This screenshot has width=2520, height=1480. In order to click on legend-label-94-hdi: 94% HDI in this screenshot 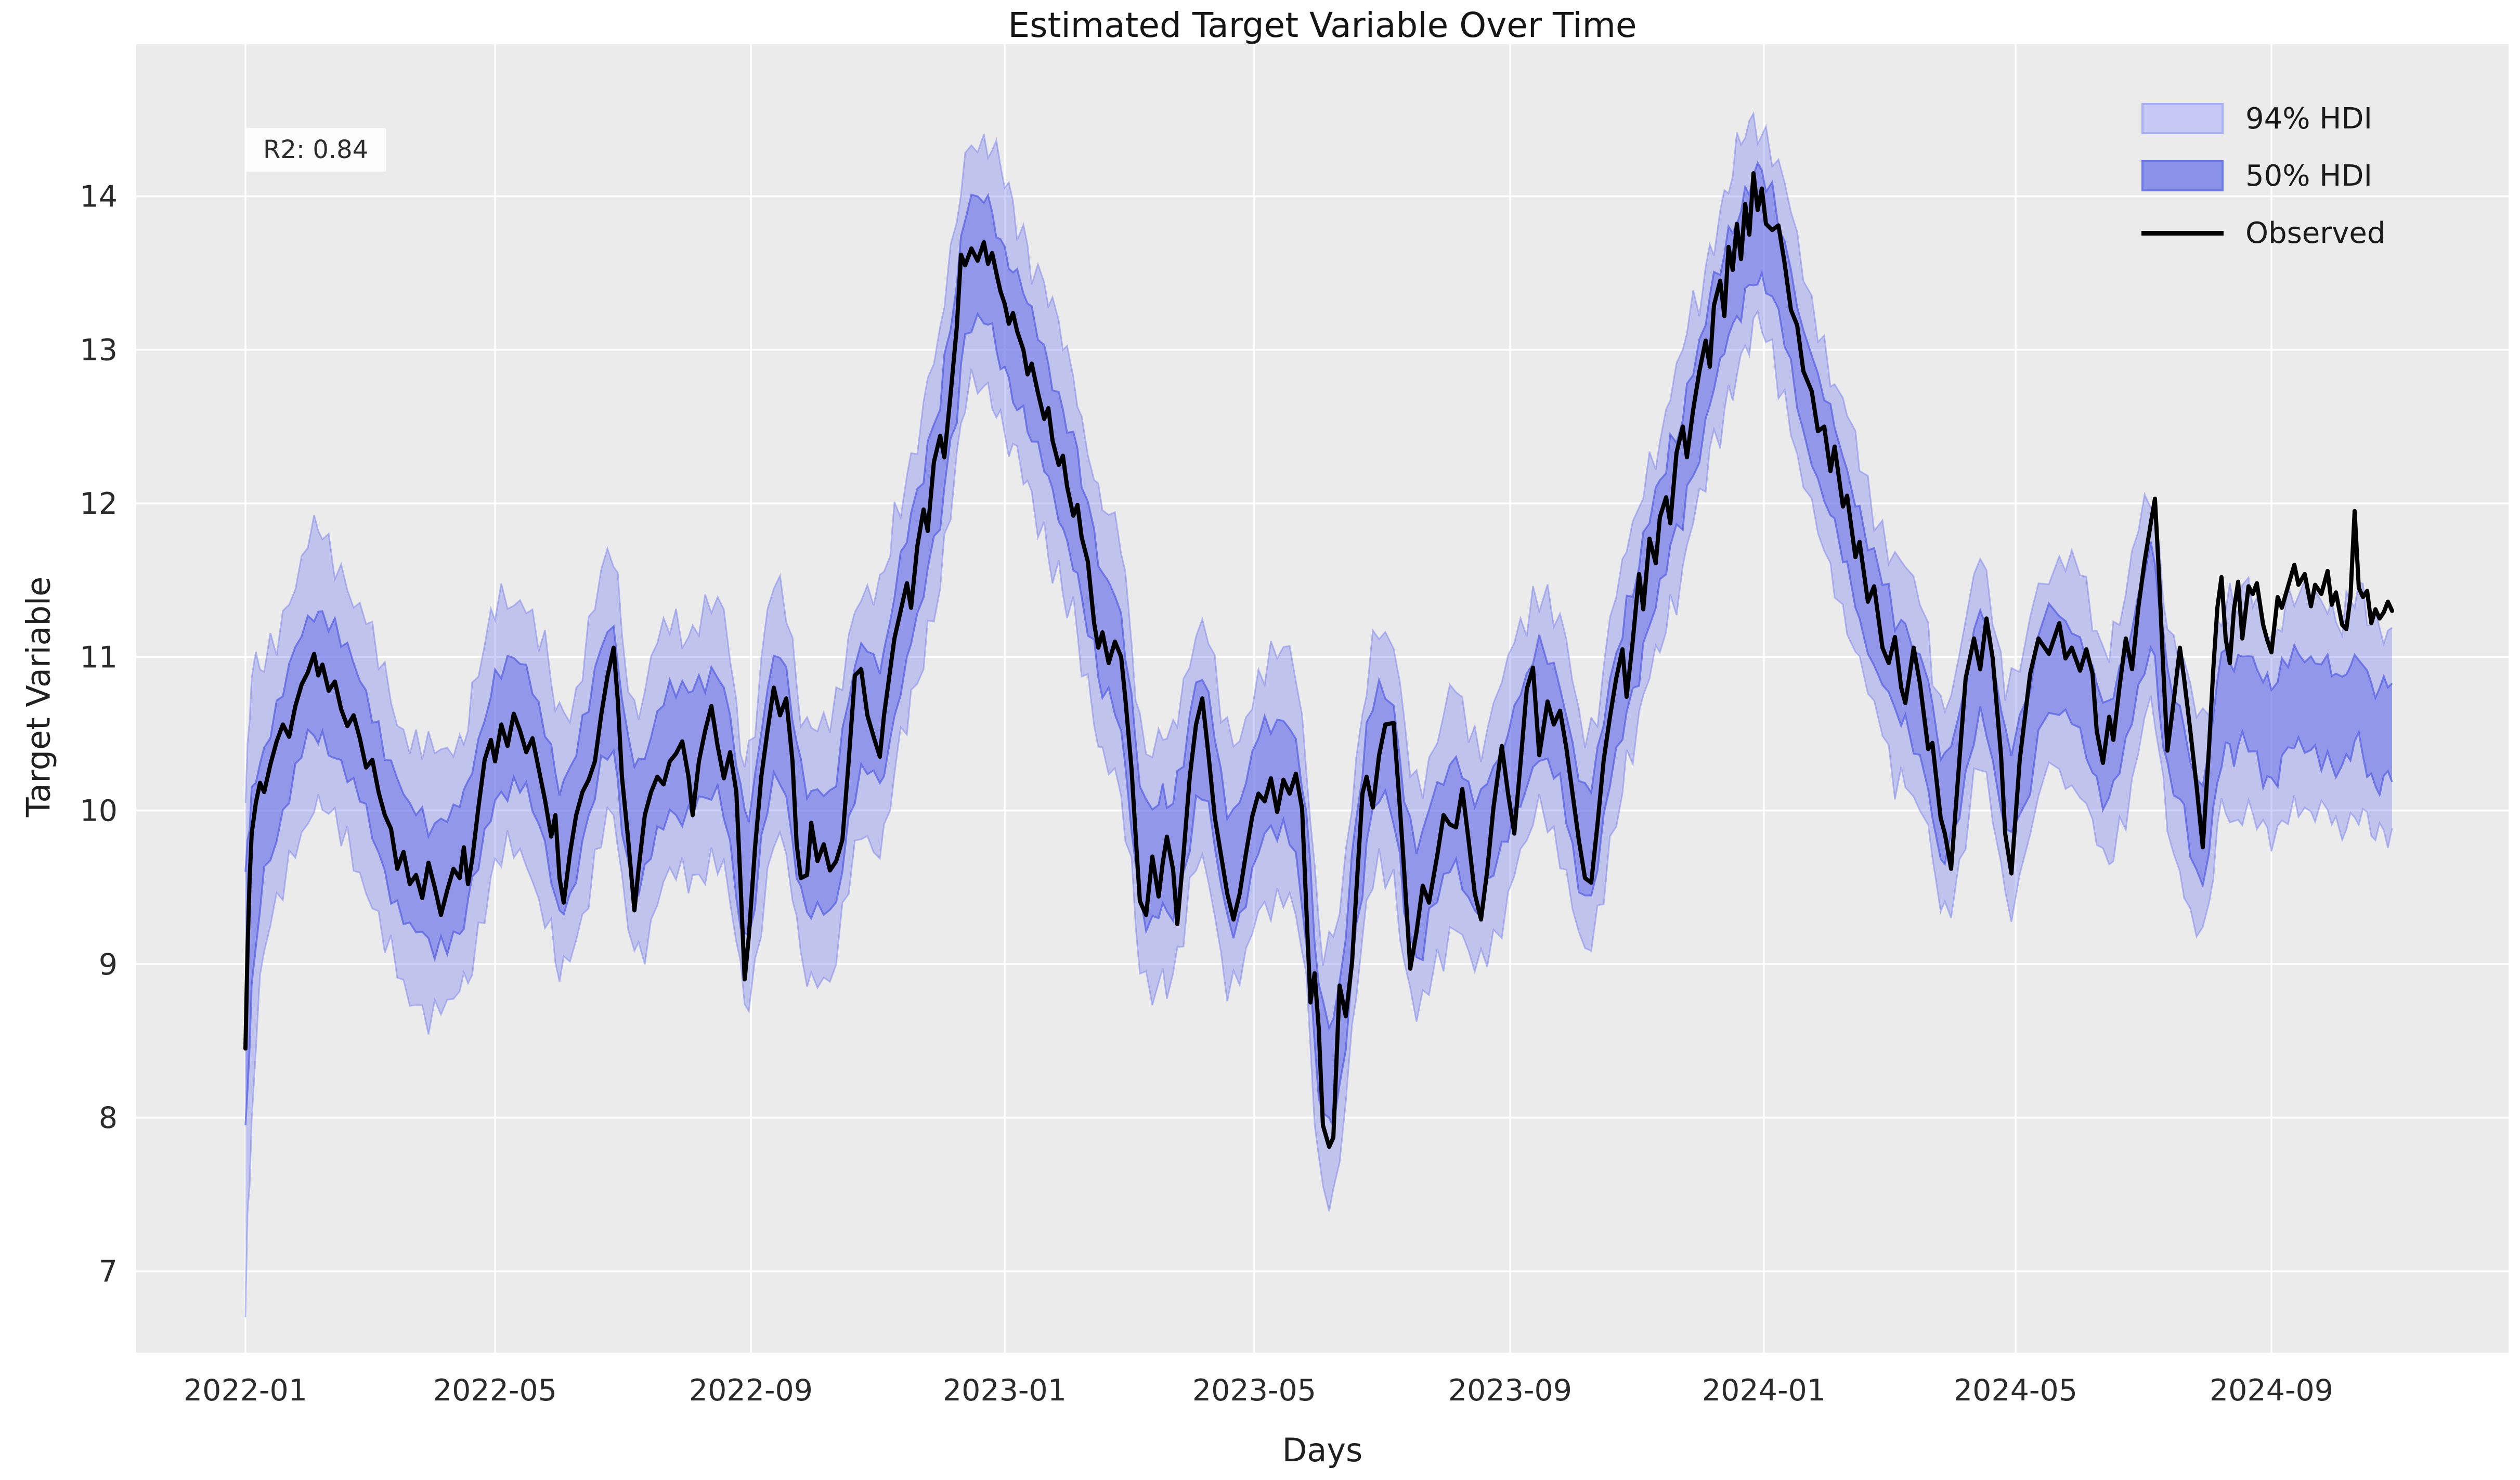, I will do `click(2309, 118)`.